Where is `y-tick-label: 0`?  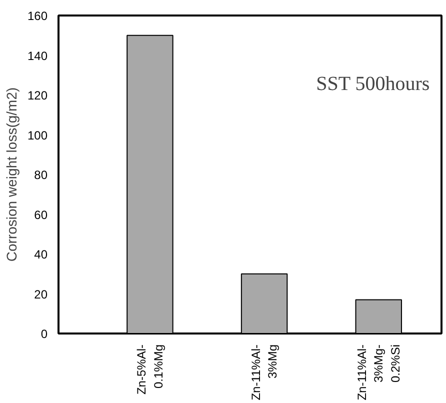 y-tick-label: 0 is located at coordinates (44, 334).